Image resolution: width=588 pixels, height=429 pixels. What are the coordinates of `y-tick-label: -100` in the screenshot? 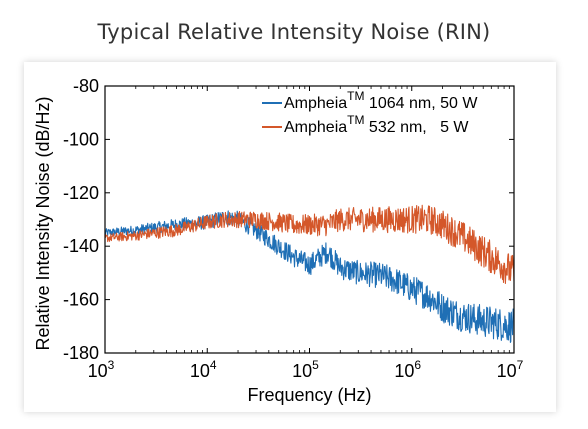 It's located at (81, 139).